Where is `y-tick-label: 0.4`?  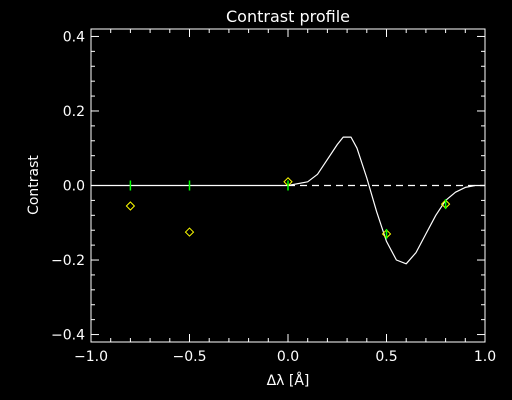 y-tick-label: 0.4 is located at coordinates (74, 37).